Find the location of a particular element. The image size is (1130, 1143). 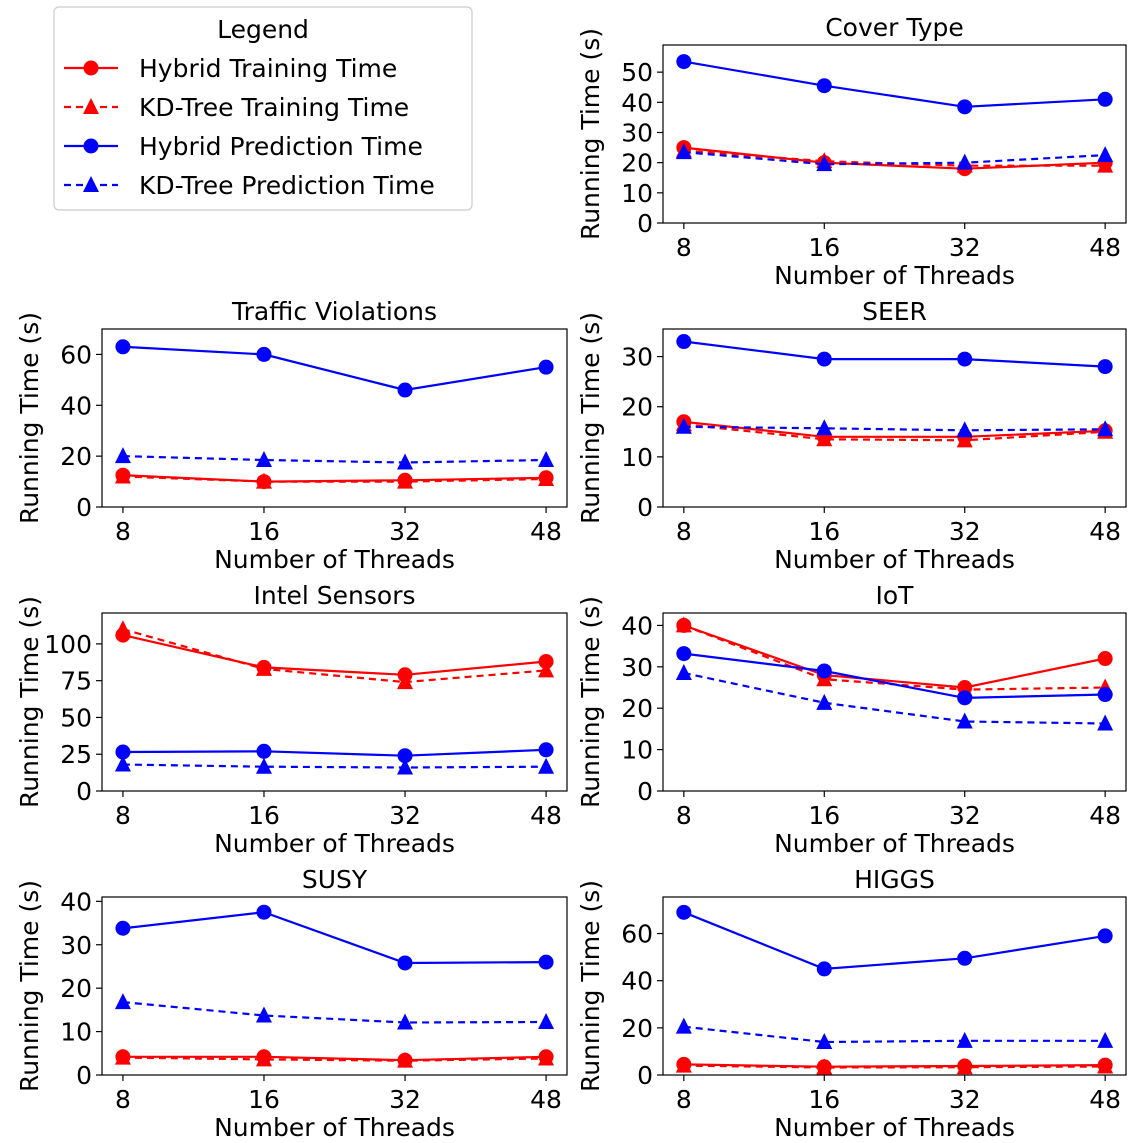

x-tick-label: 48 is located at coordinates (1105, 531).